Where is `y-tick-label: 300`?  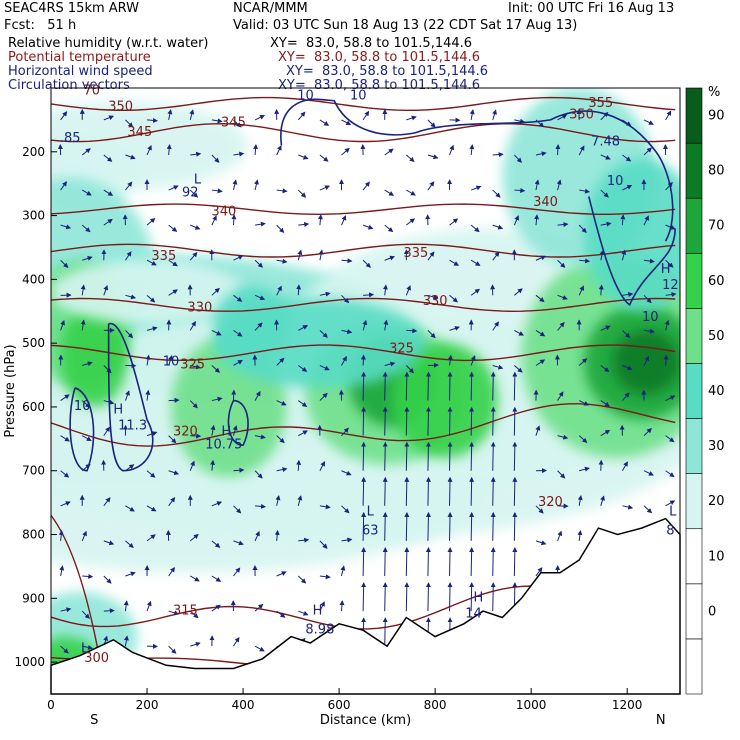
y-tick-label: 300 is located at coordinates (33, 216).